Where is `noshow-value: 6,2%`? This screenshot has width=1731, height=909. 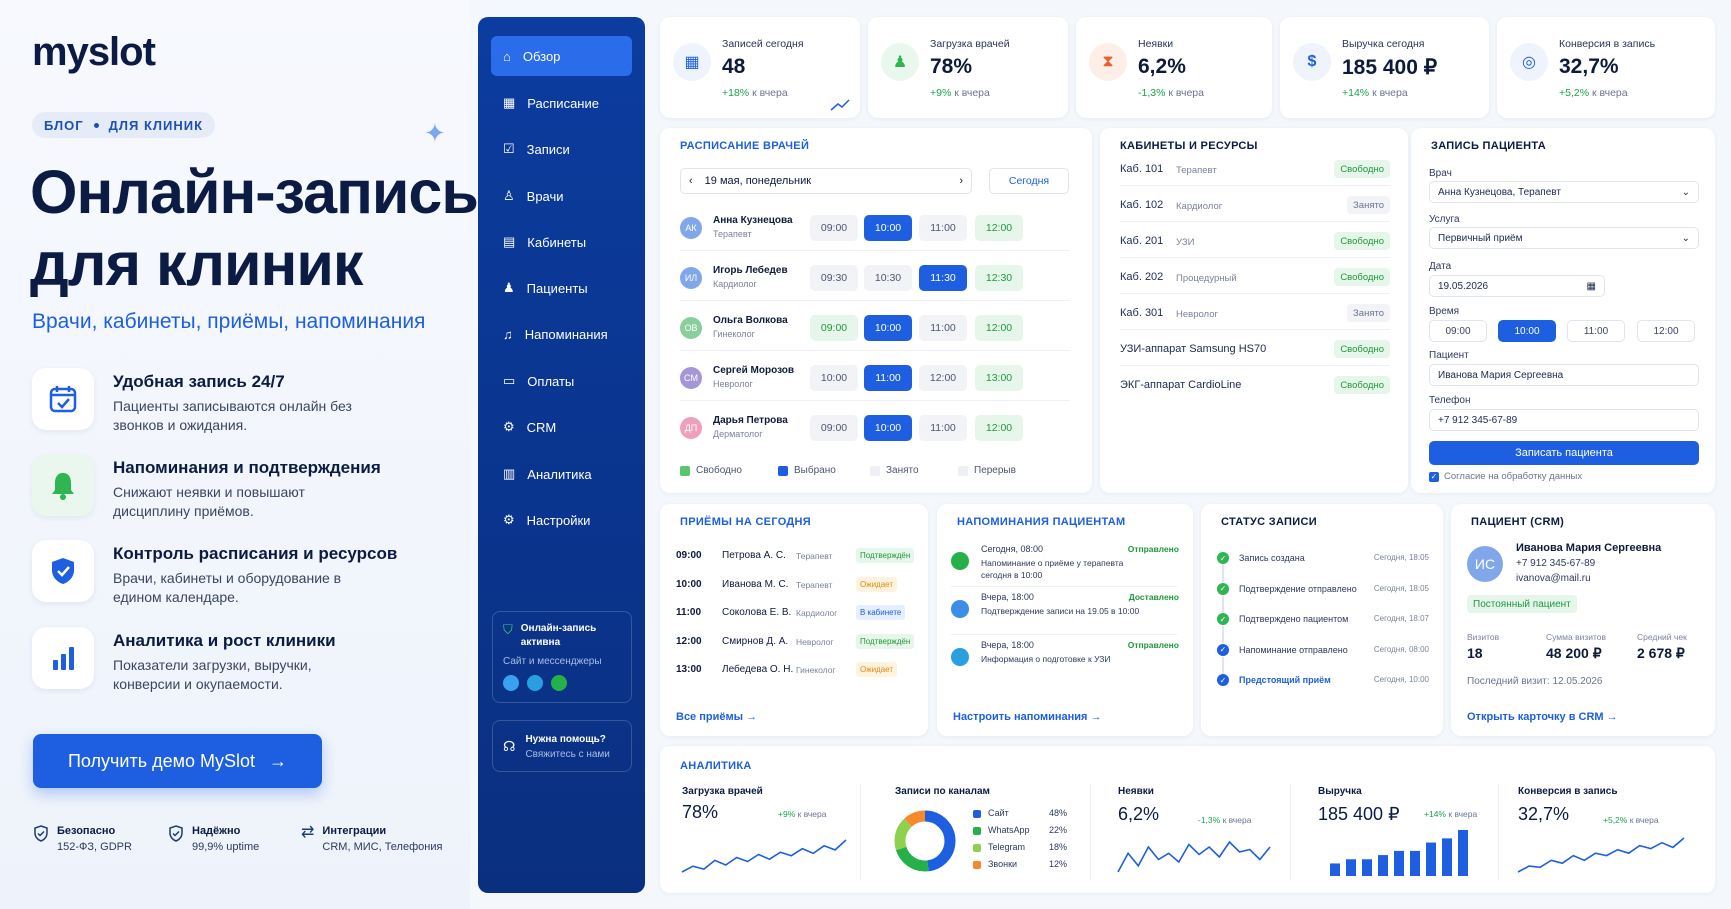
noshow-value: 6,2% is located at coordinates (1139, 814).